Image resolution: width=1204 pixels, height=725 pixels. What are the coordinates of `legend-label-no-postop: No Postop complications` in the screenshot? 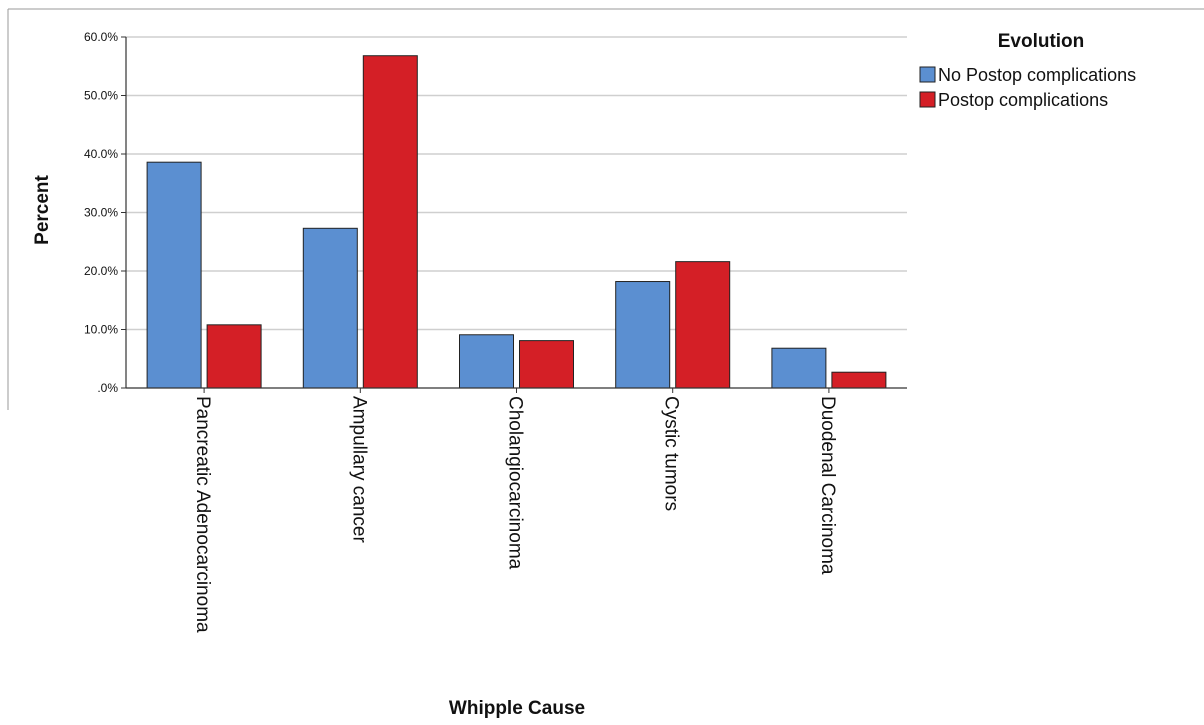 It's located at (1037, 75).